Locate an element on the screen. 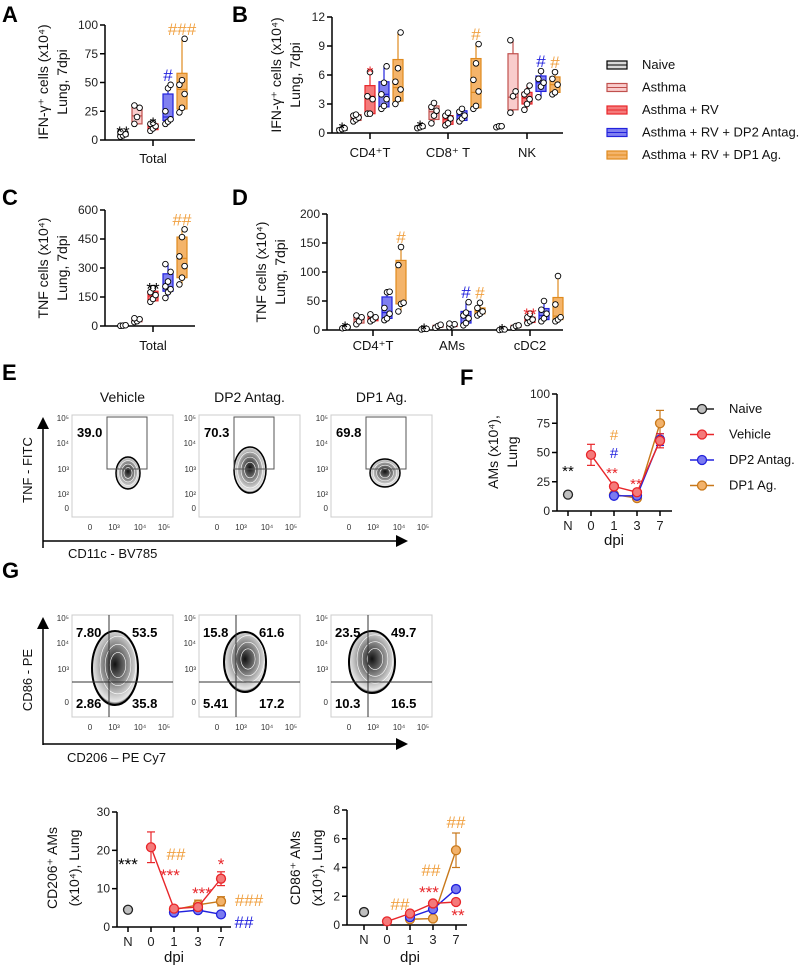 The image size is (799, 967). quadrant-ll-percentage: 10.3 is located at coordinates (347, 703).